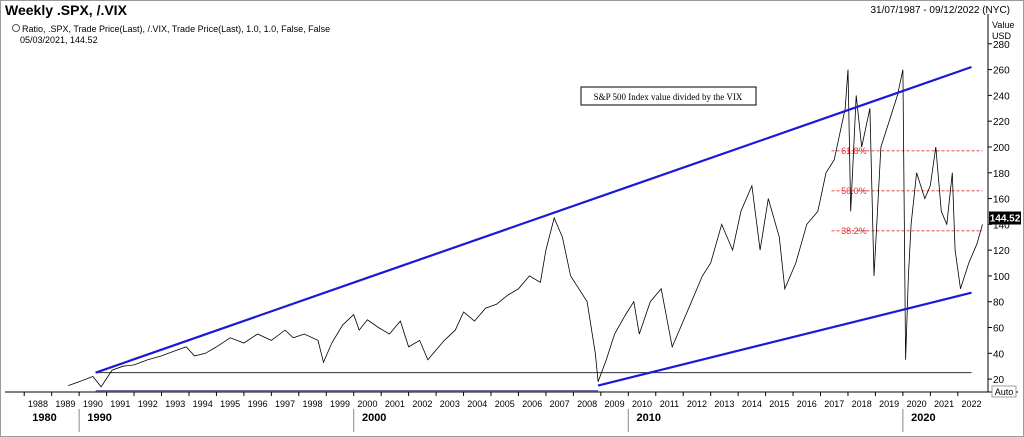 The image size is (1024, 437). I want to click on y-unit-label-value: Value, so click(1003, 25).